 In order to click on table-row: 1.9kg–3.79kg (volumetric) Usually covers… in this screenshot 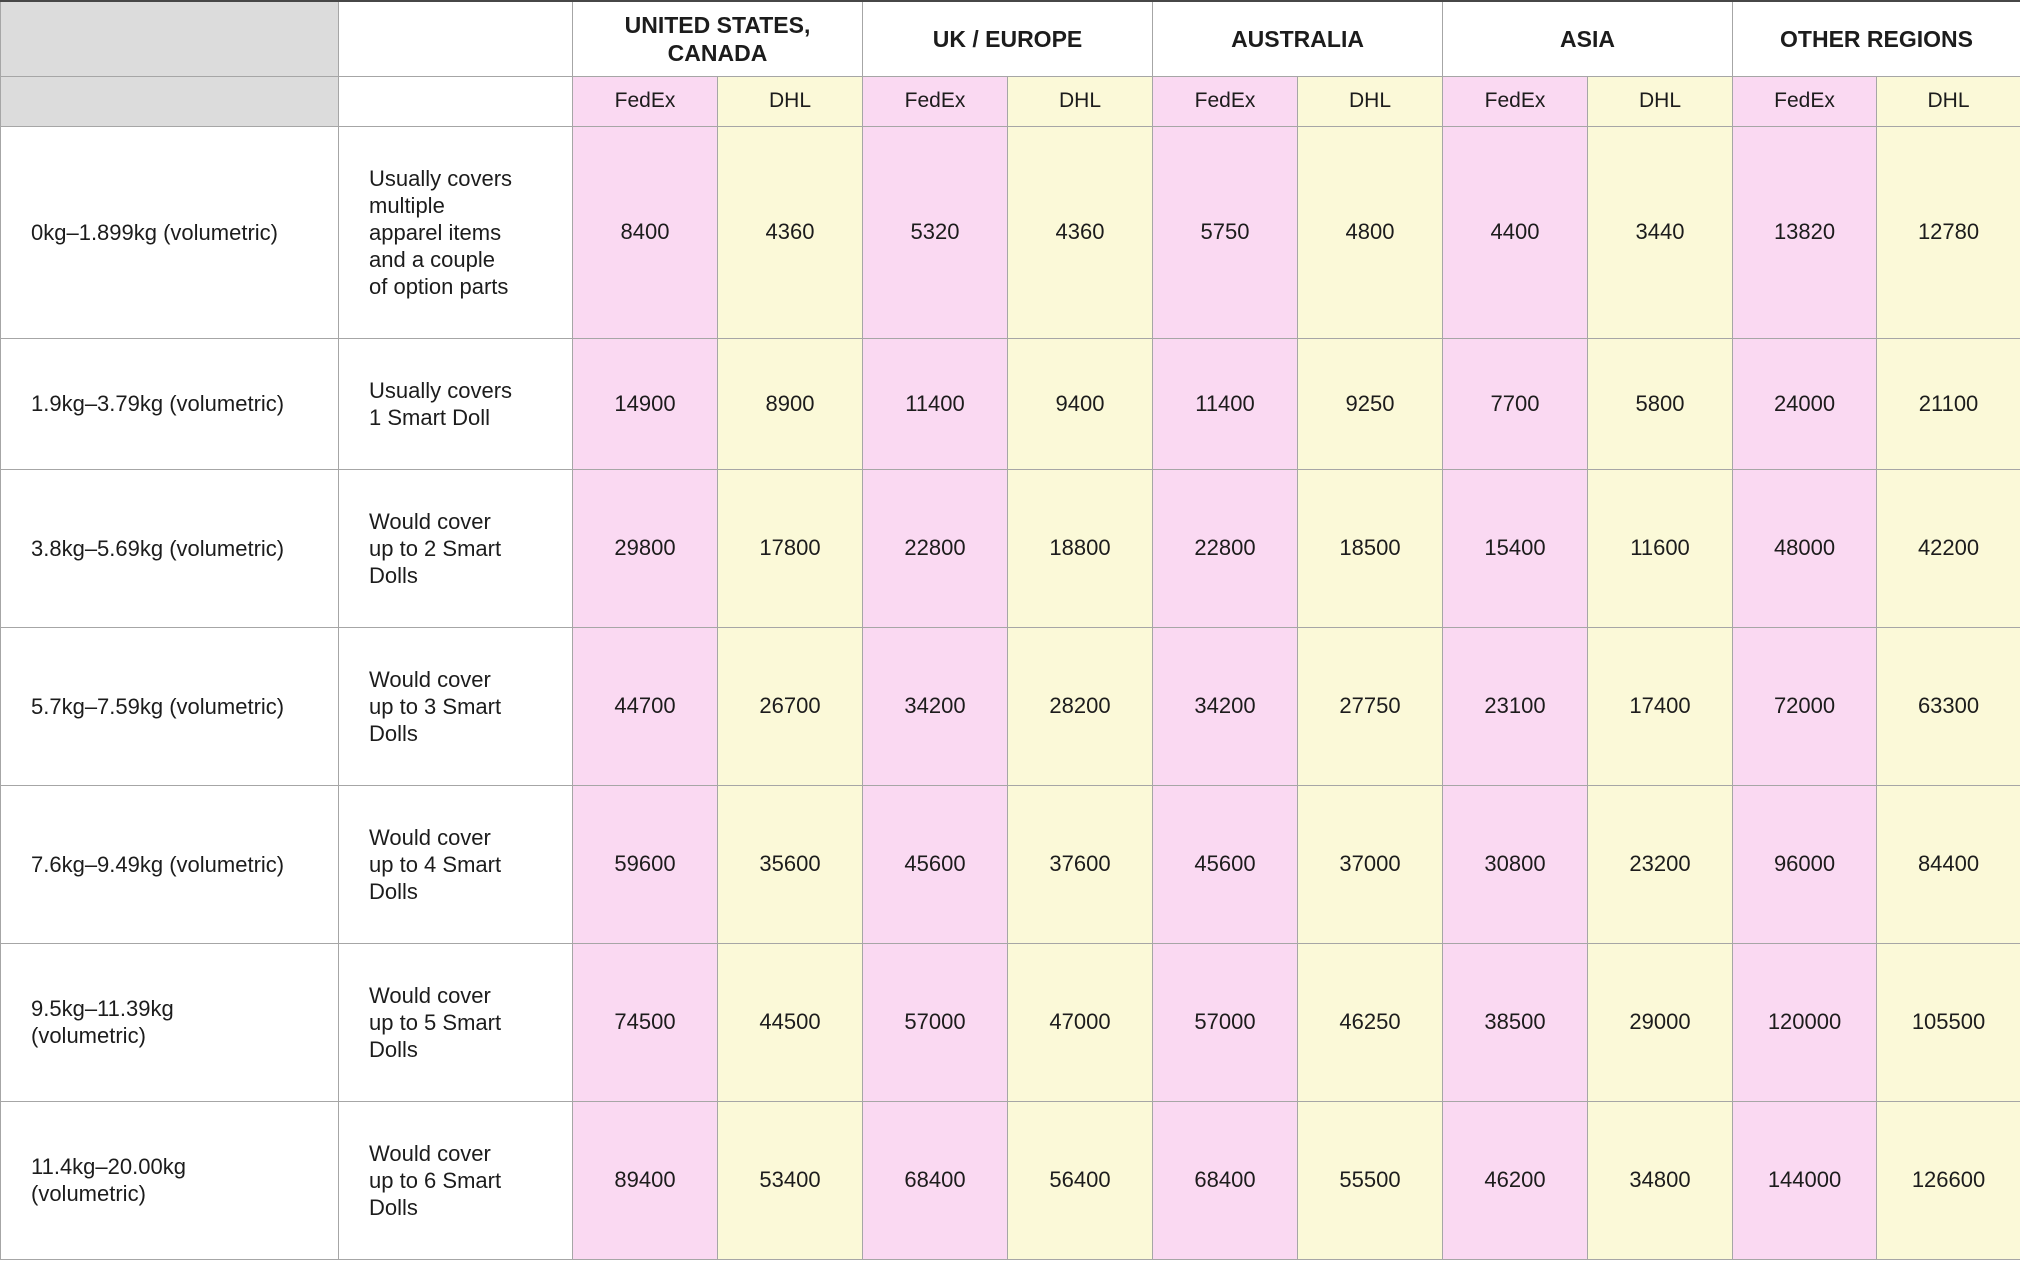, I will do `click(1010, 403)`.